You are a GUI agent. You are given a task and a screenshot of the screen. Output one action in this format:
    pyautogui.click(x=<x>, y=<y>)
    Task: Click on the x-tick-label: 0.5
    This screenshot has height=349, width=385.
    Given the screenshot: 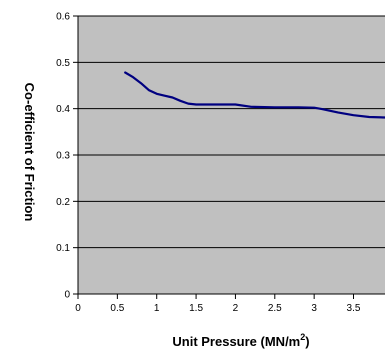 What is the action you would take?
    pyautogui.click(x=117, y=308)
    